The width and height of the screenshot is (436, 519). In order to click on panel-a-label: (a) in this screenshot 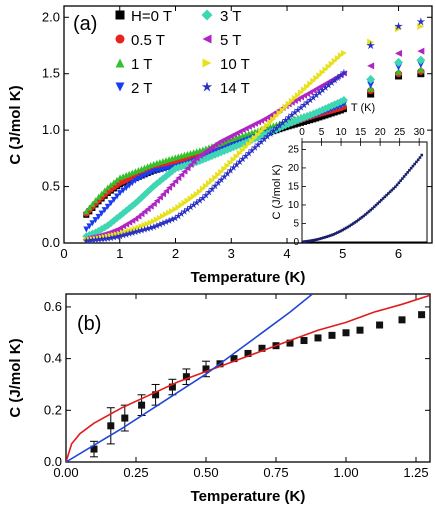, I will do `click(85, 24)`.